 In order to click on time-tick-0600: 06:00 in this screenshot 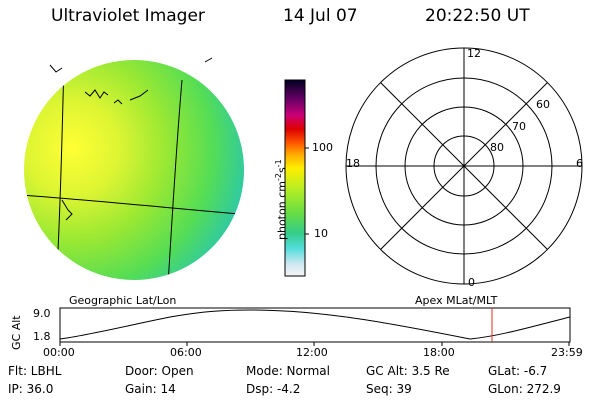, I will do `click(186, 352)`.